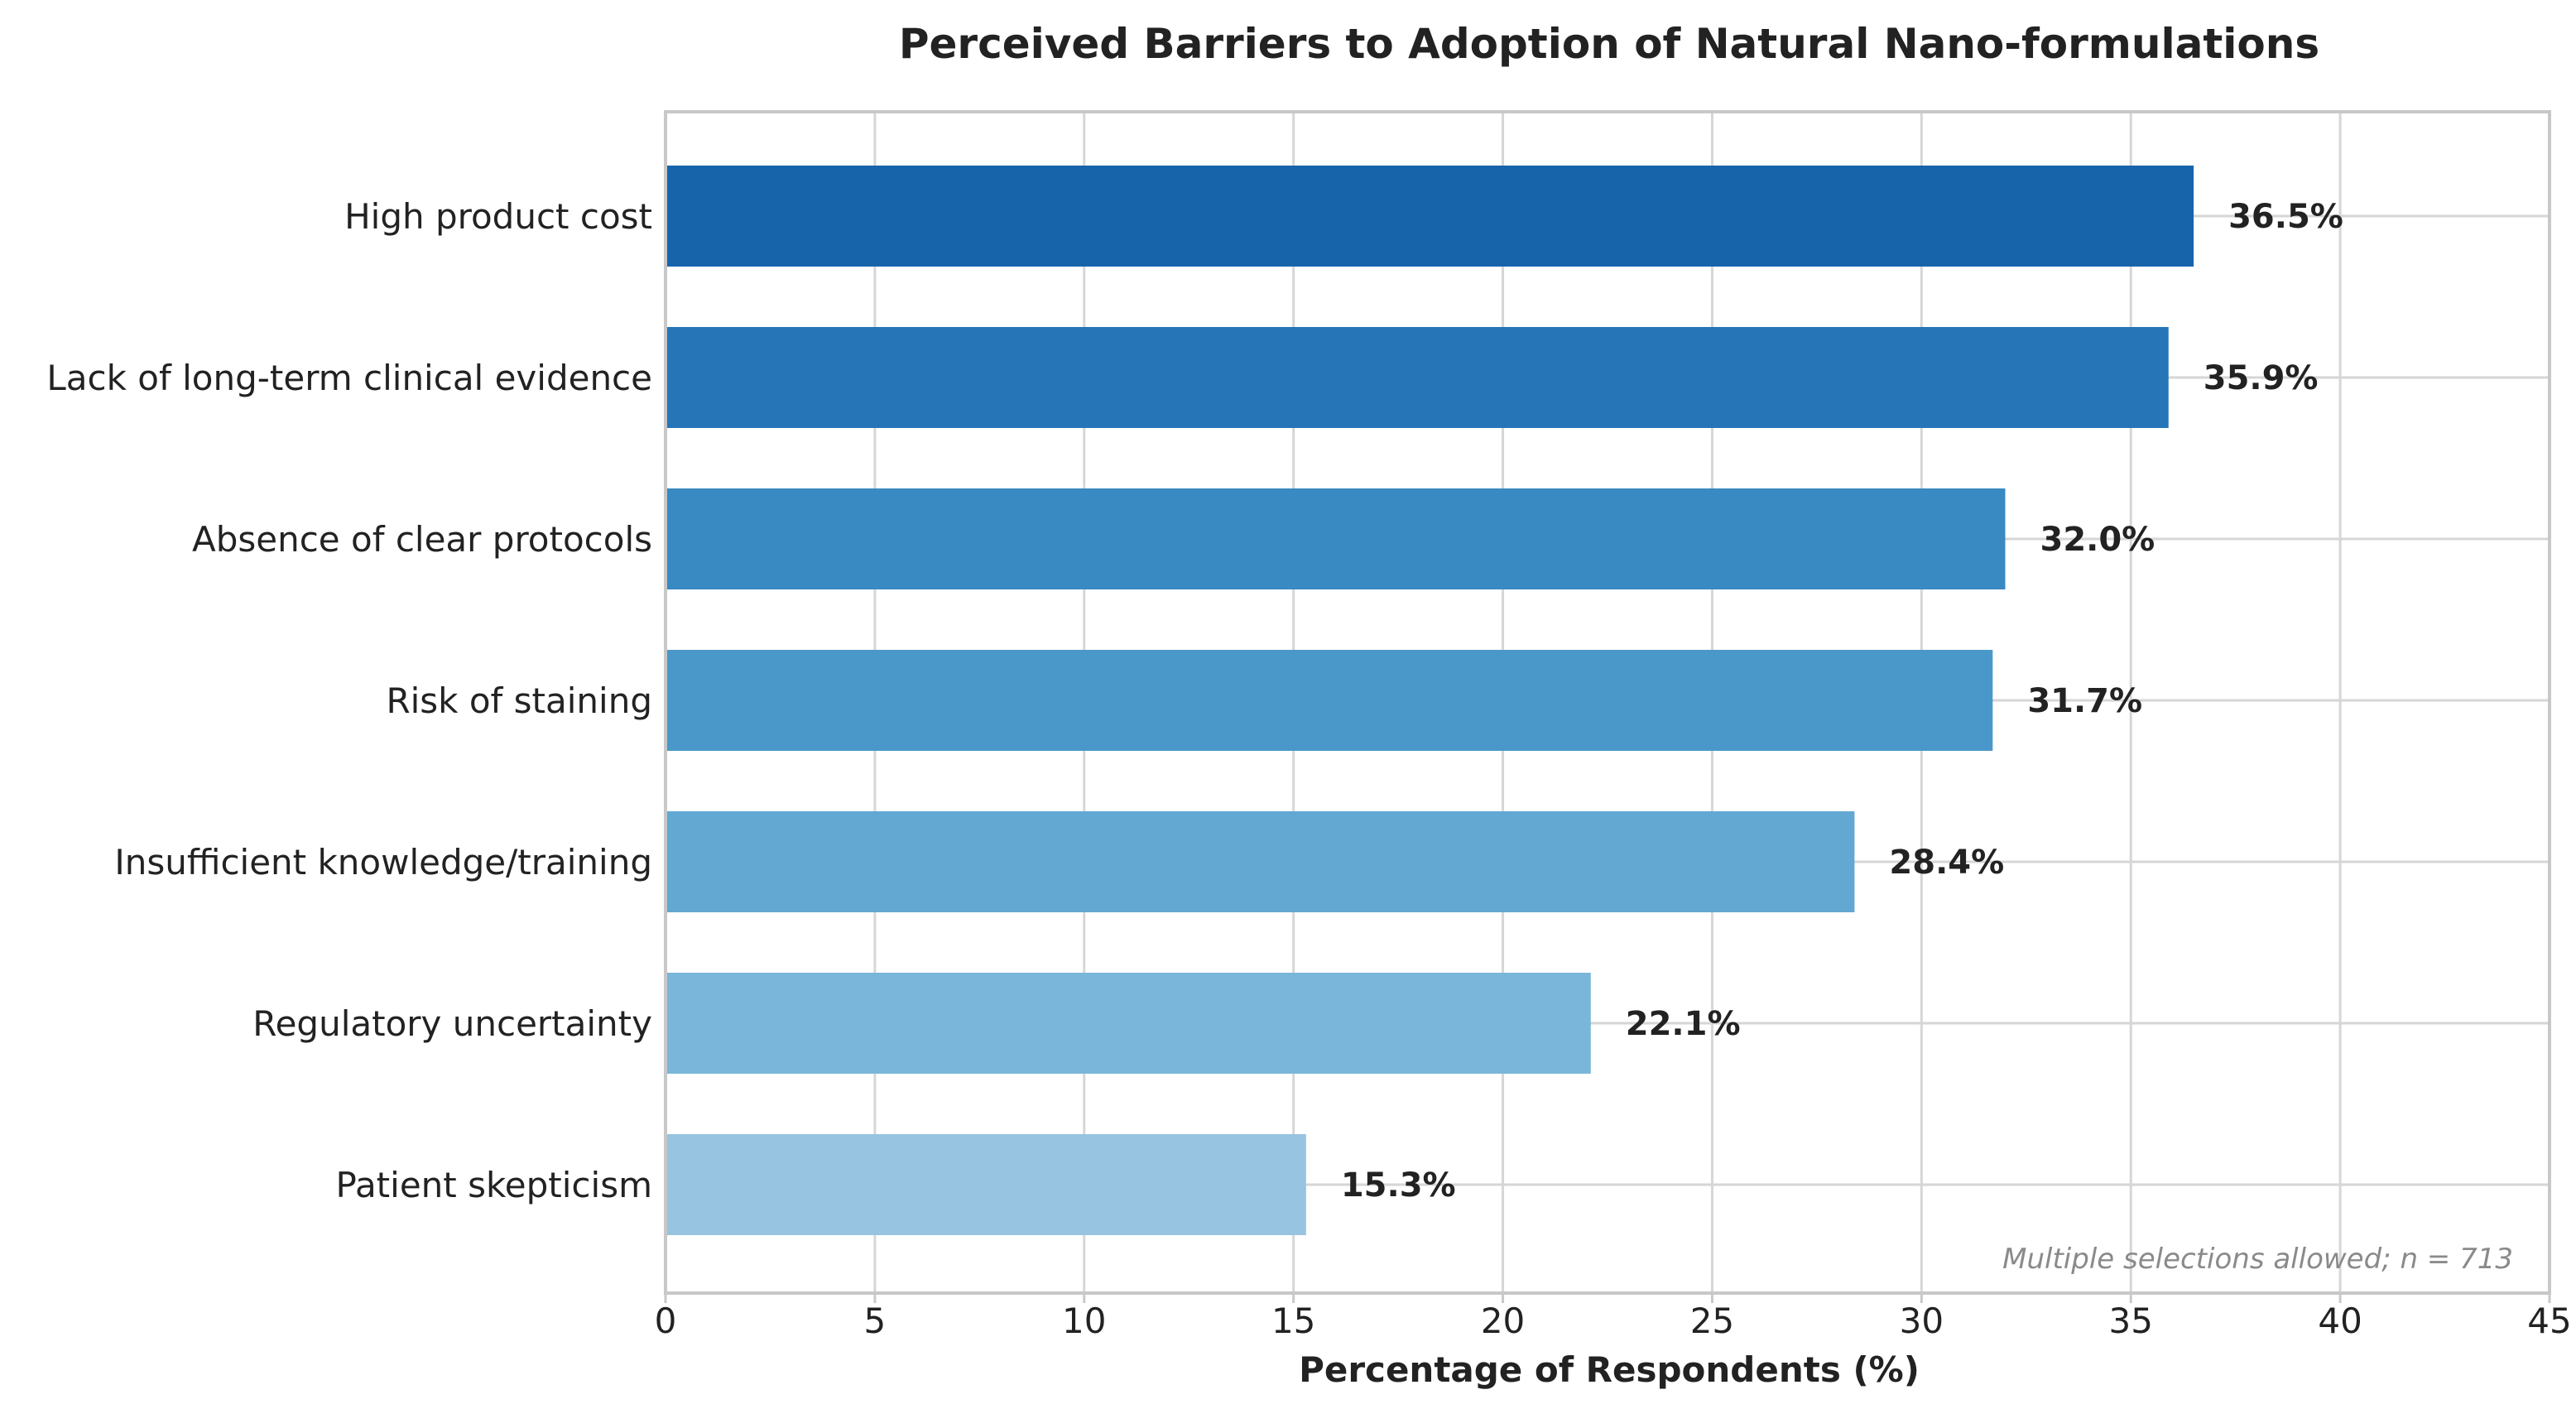 This screenshot has width=2576, height=1409. Describe the element at coordinates (2084, 701) in the screenshot. I see `value-label: 31.7%` at that location.